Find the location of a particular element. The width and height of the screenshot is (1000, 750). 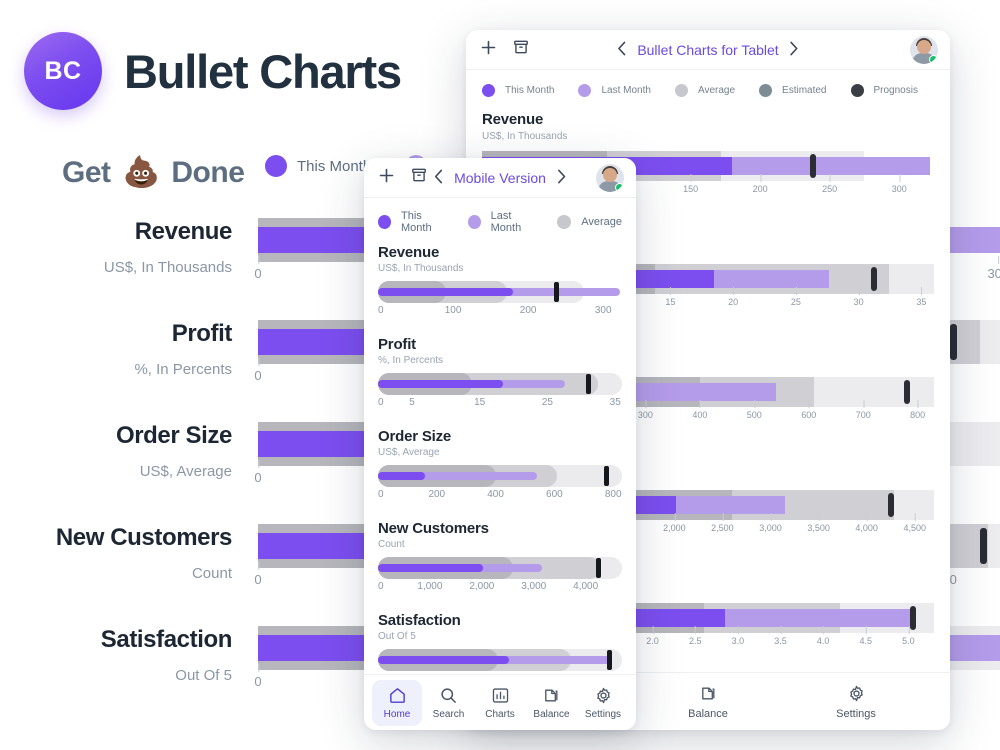

chart-title: Revenue is located at coordinates (183, 231).